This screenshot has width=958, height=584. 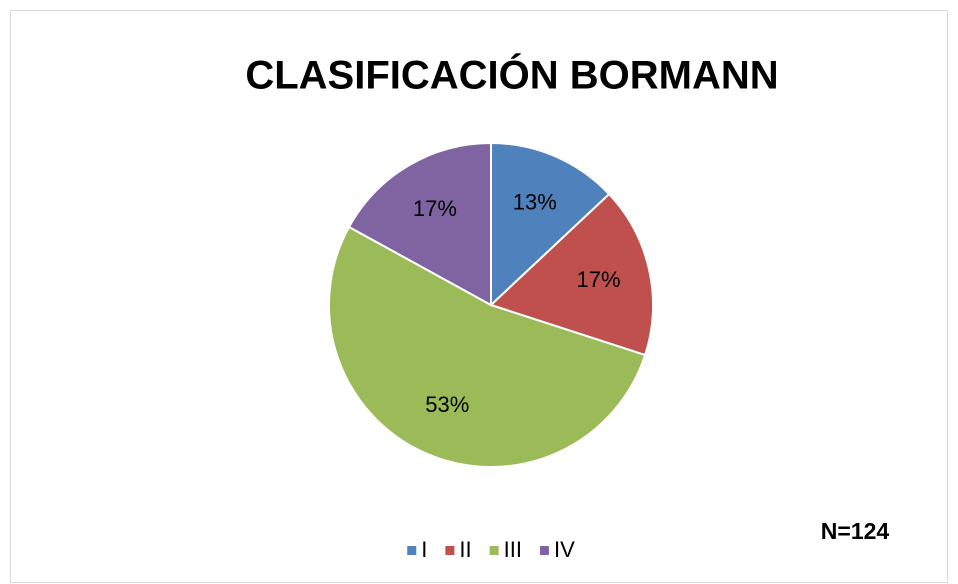 What do you see at coordinates (564, 549) in the screenshot?
I see `legend-label: IV` at bounding box center [564, 549].